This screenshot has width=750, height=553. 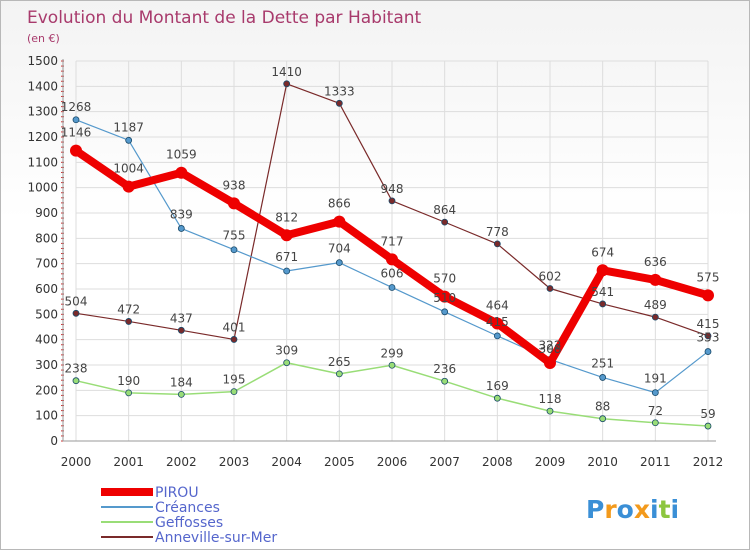 What do you see at coordinates (550, 276) in the screenshot?
I see `data-label-anneville-sur-mer: 602` at bounding box center [550, 276].